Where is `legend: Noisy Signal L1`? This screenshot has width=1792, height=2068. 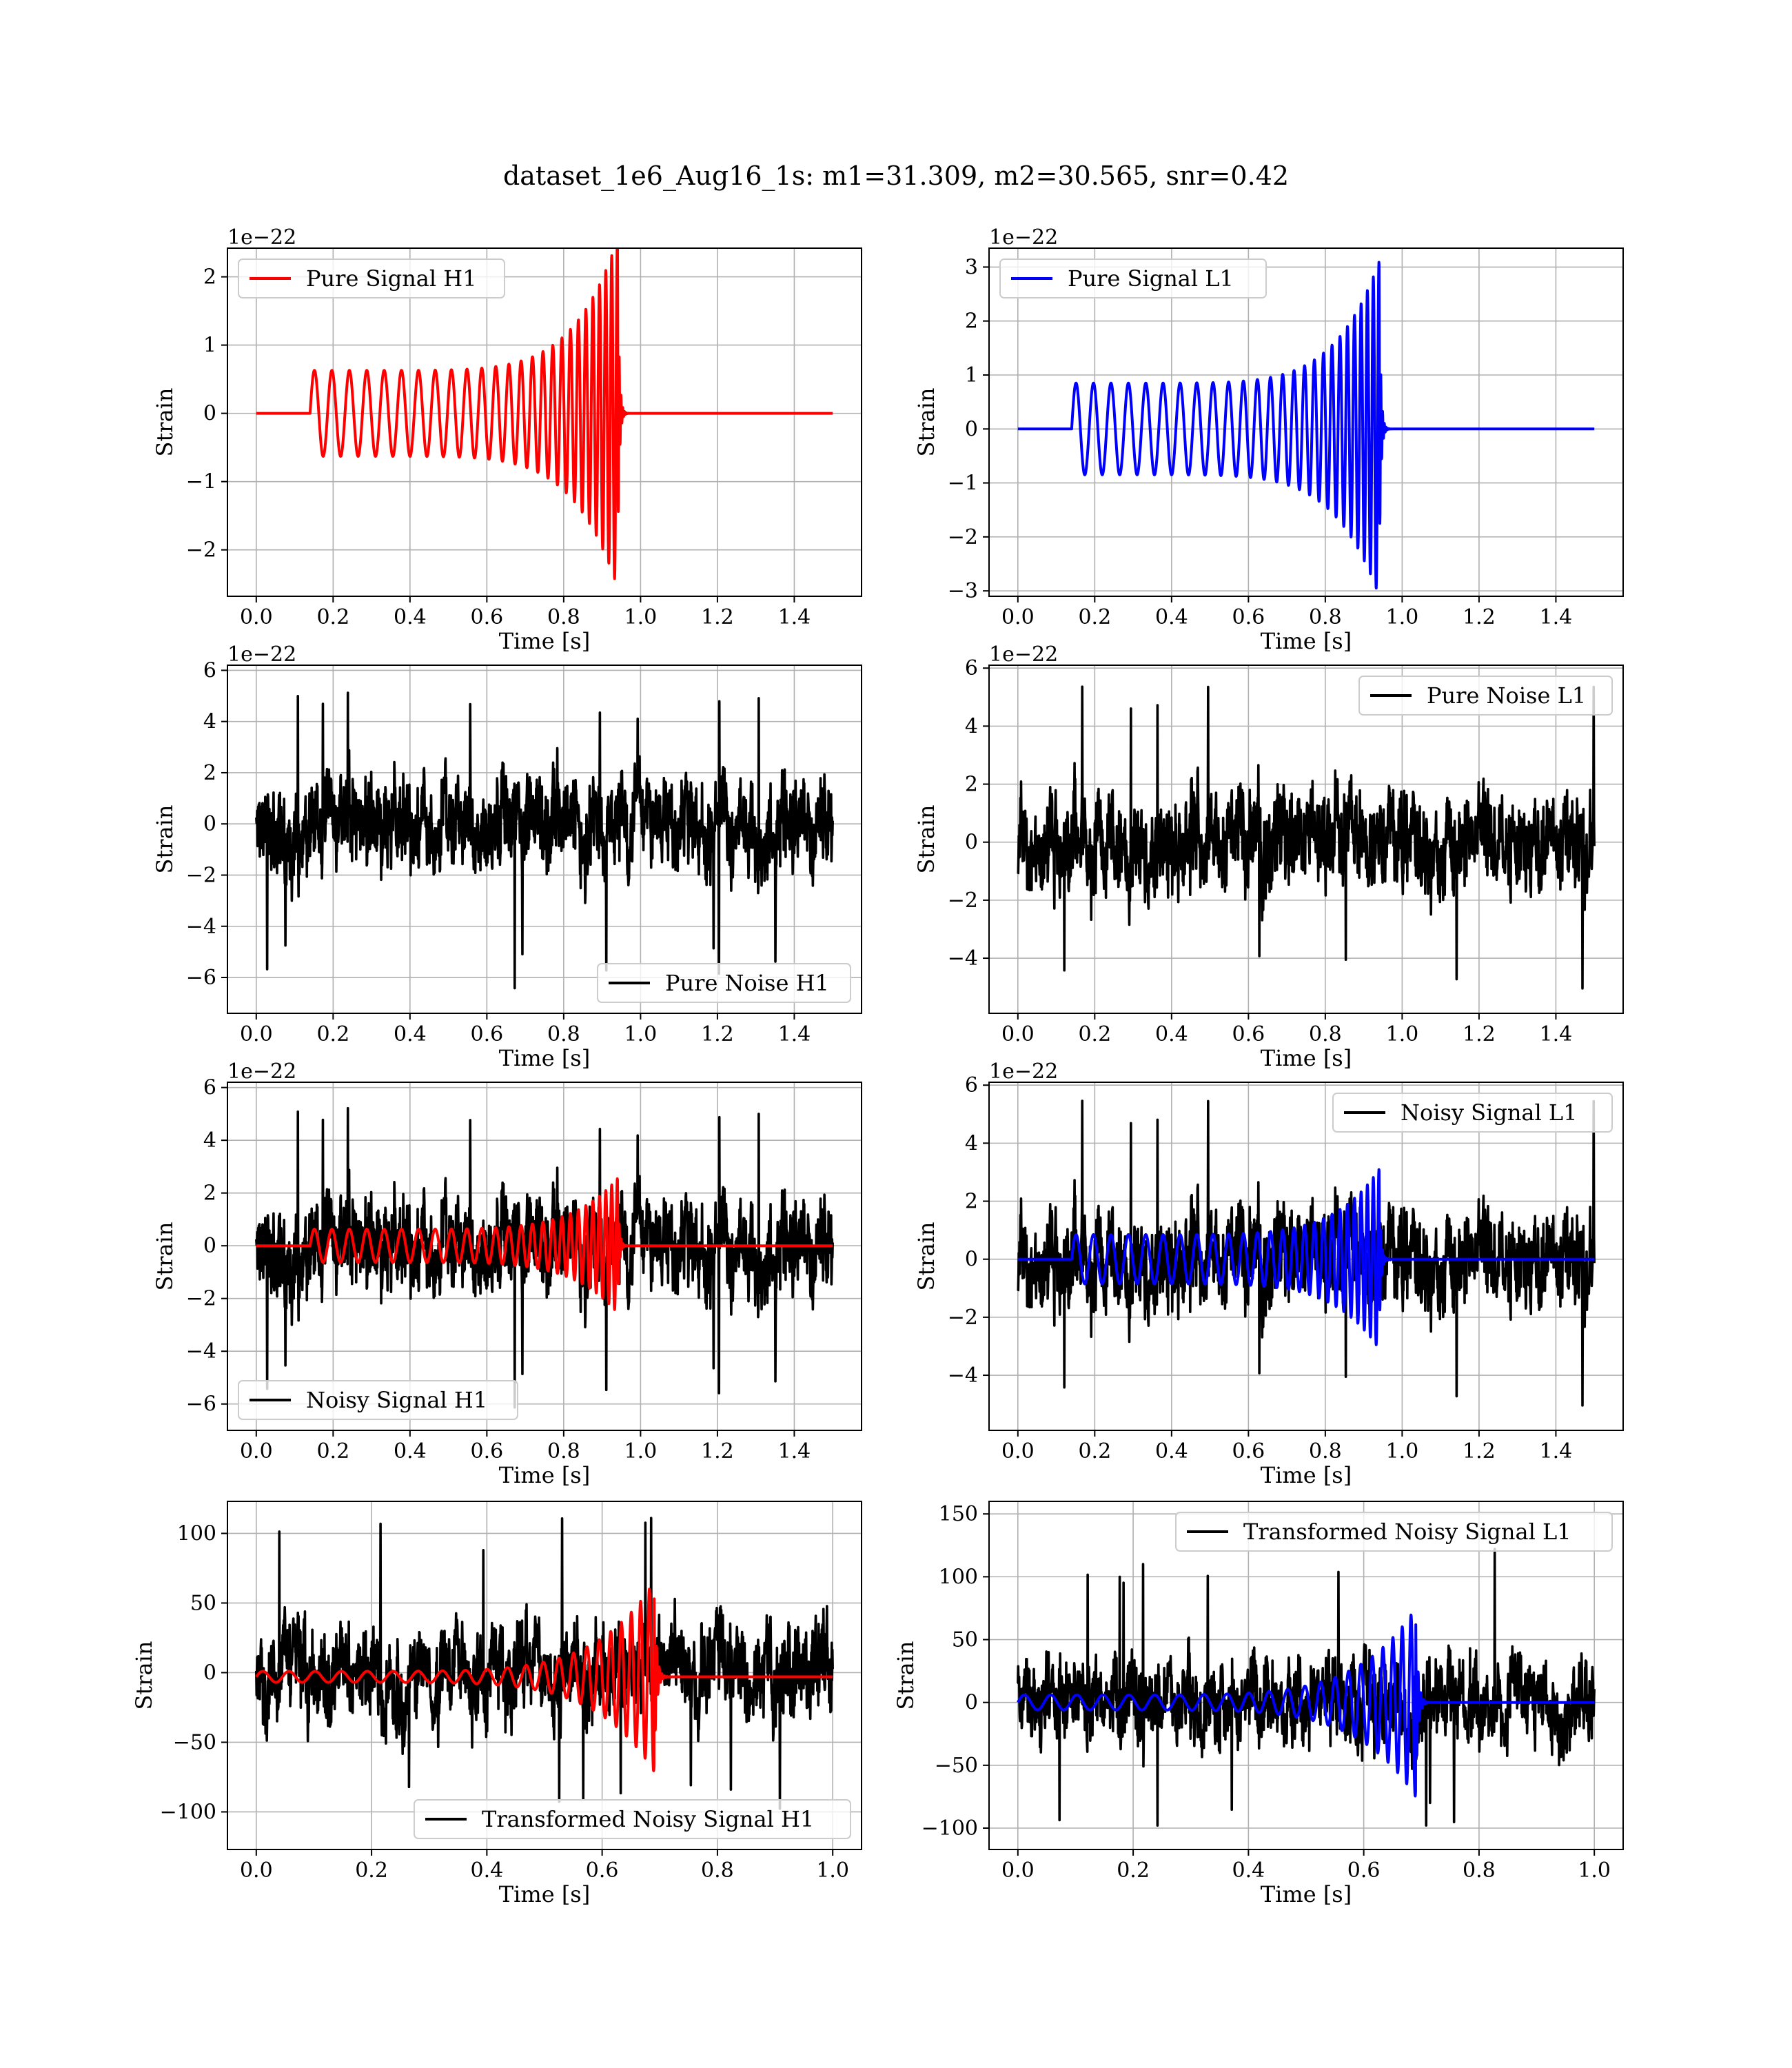 legend: Noisy Signal L1 is located at coordinates (1472, 1113).